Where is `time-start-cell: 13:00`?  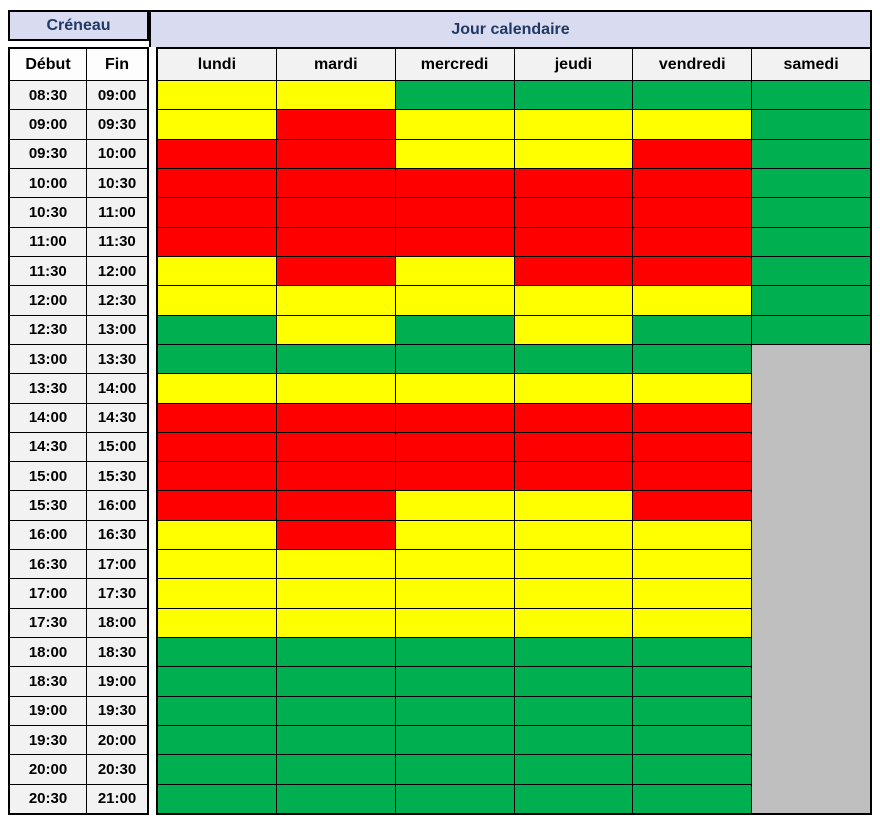
time-start-cell: 13:00 is located at coordinates (48, 359).